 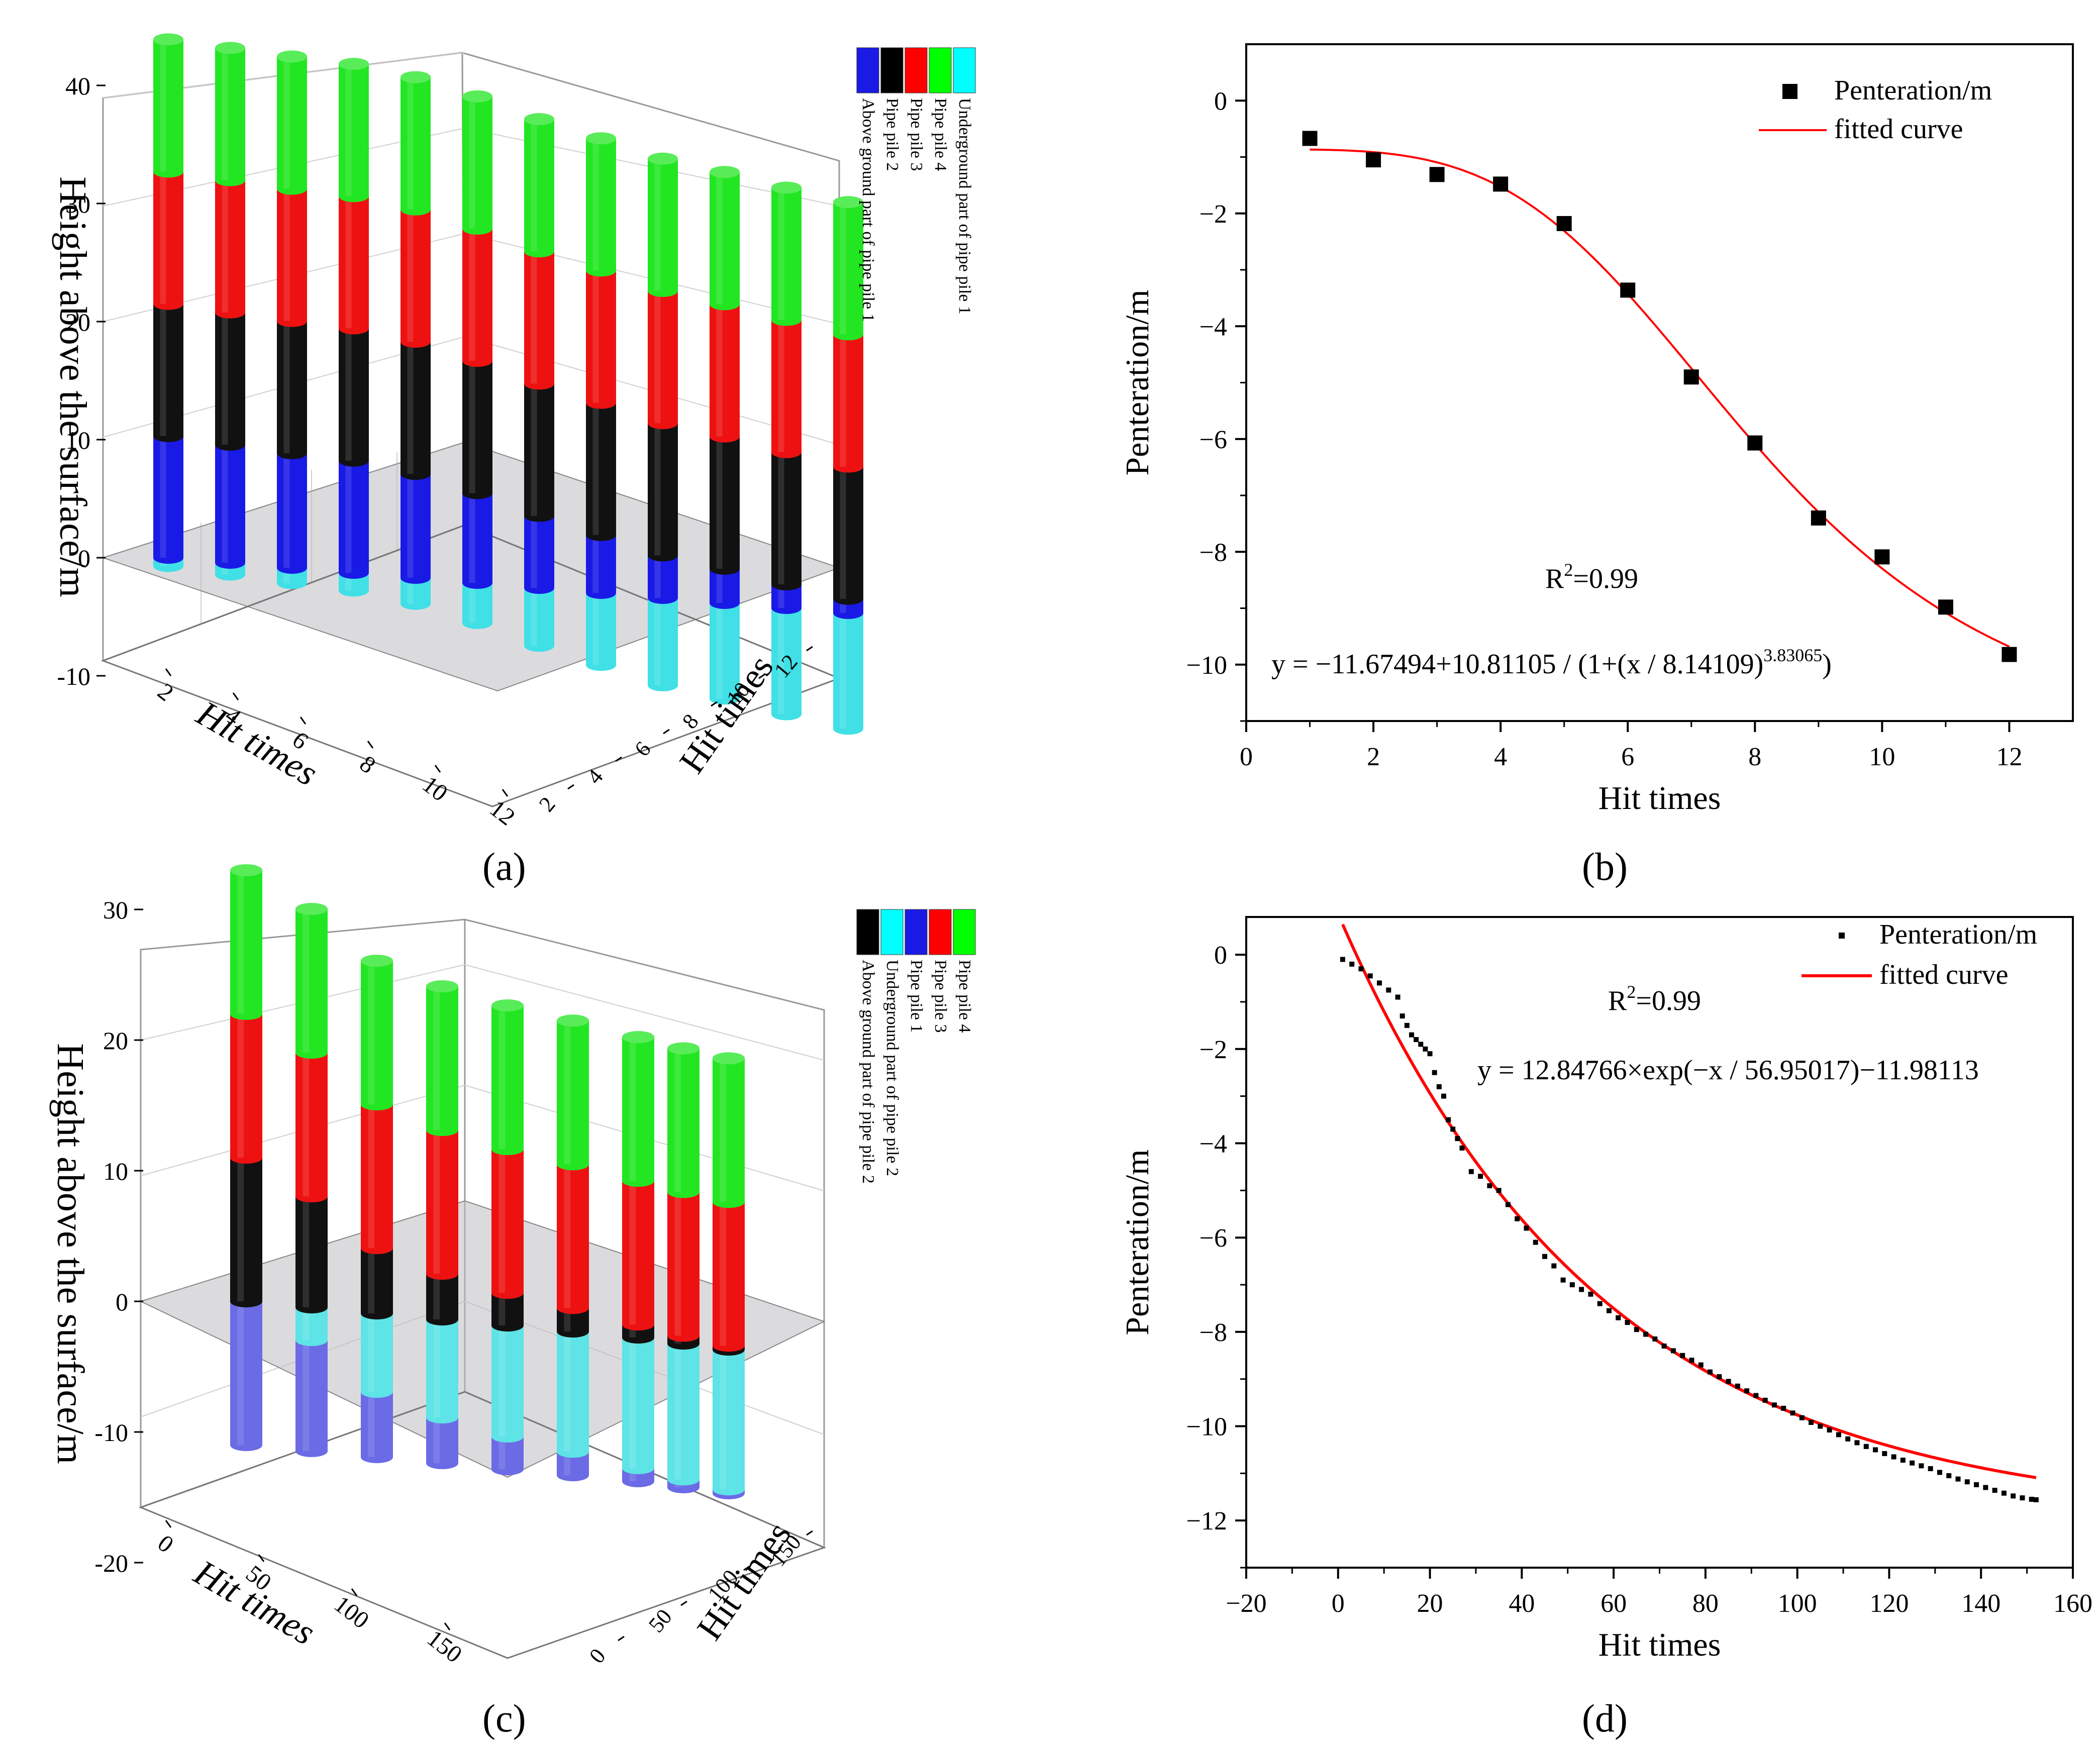 I want to click on bar-8-top-cap, so click(x=683, y=1048).